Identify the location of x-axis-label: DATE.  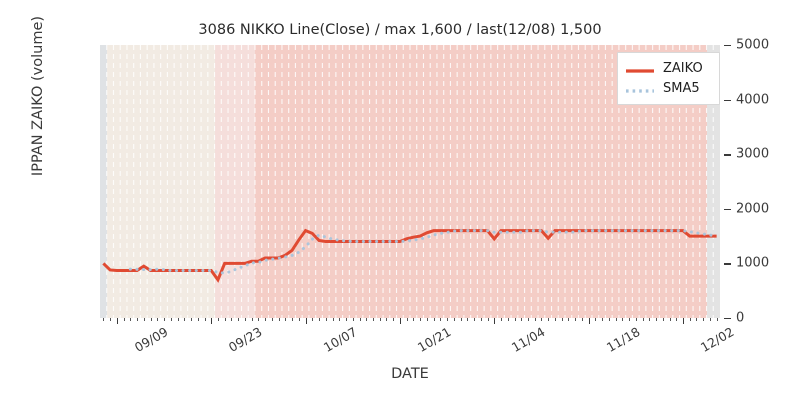
(410, 374).